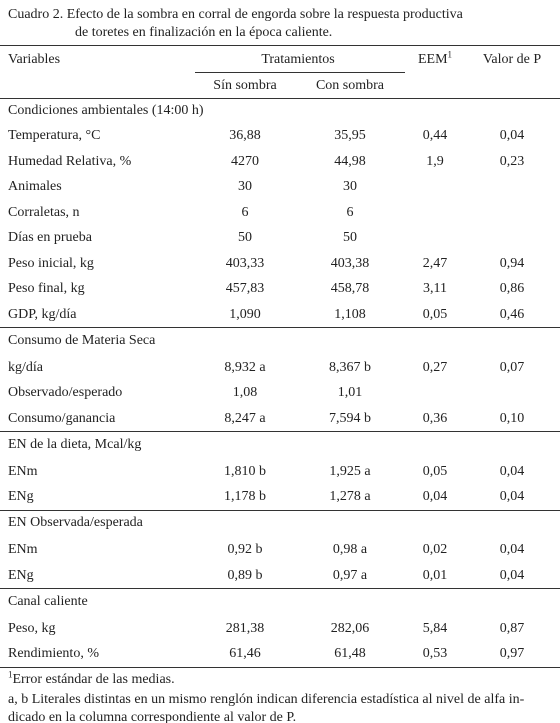 The image size is (560, 723). What do you see at coordinates (350, 288) in the screenshot?
I see `cell: 458,78` at bounding box center [350, 288].